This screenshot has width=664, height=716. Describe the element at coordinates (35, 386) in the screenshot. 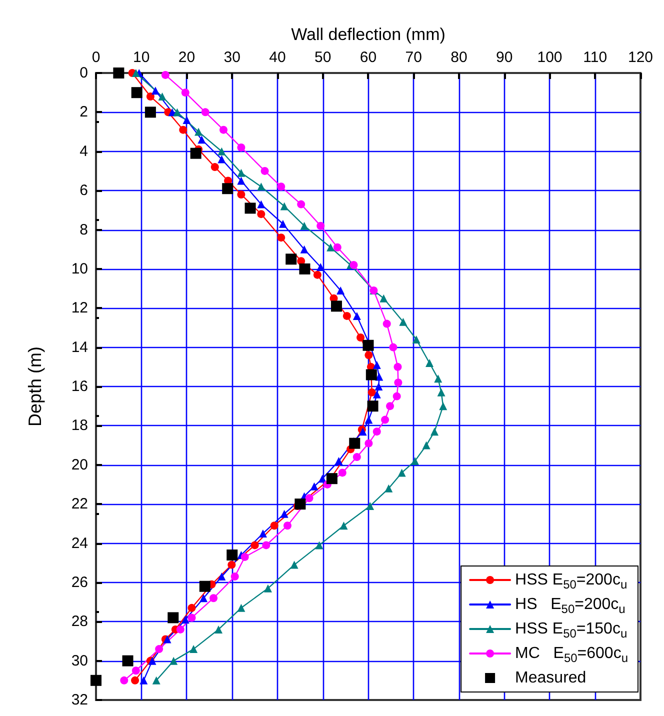

I see `y-axis-title: Depth (m)` at that location.